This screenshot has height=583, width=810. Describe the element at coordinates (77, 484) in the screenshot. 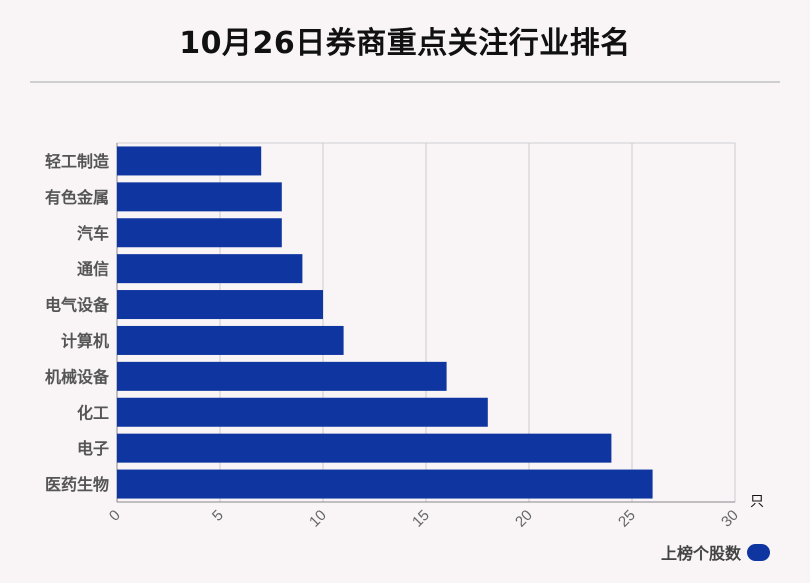

I see `category-label: 医药生物` at that location.